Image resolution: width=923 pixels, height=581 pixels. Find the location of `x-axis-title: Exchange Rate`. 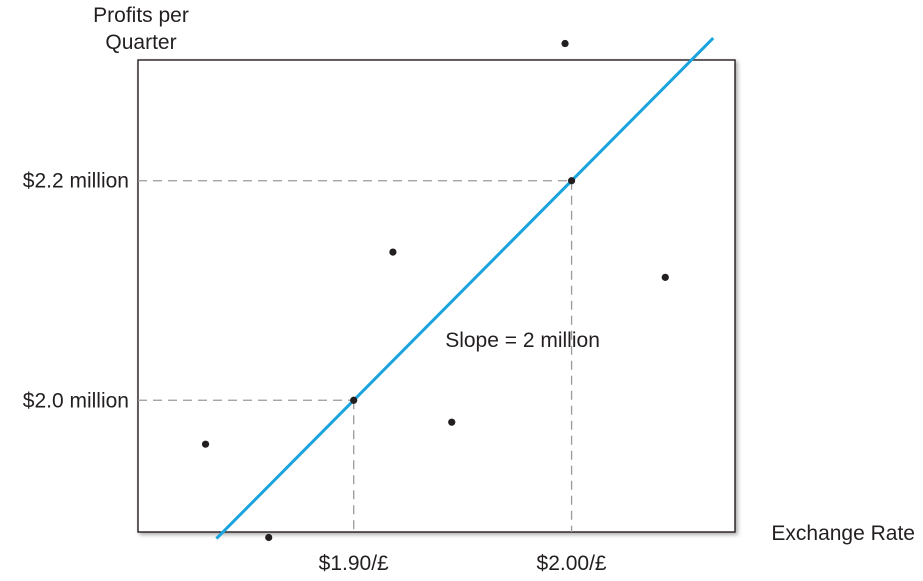

x-axis-title: Exchange Rate is located at coordinates (843, 533).